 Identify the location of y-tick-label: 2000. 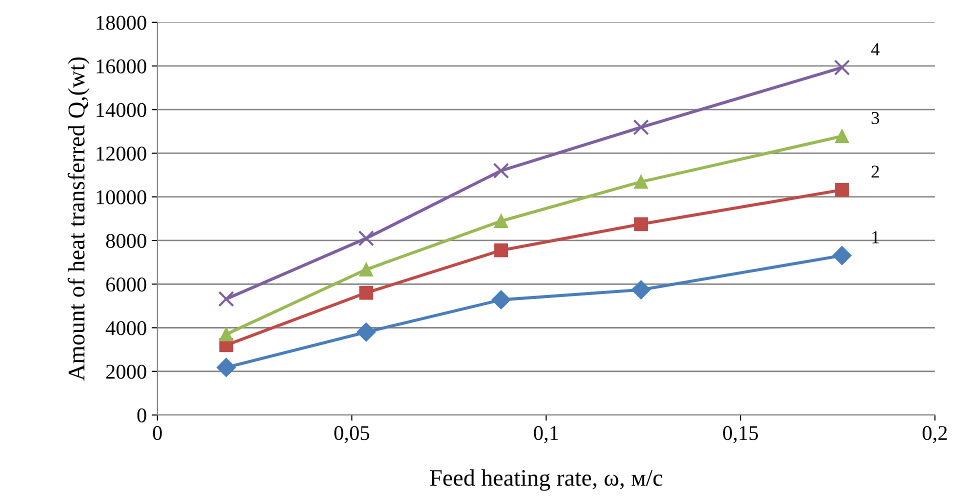
(126, 371).